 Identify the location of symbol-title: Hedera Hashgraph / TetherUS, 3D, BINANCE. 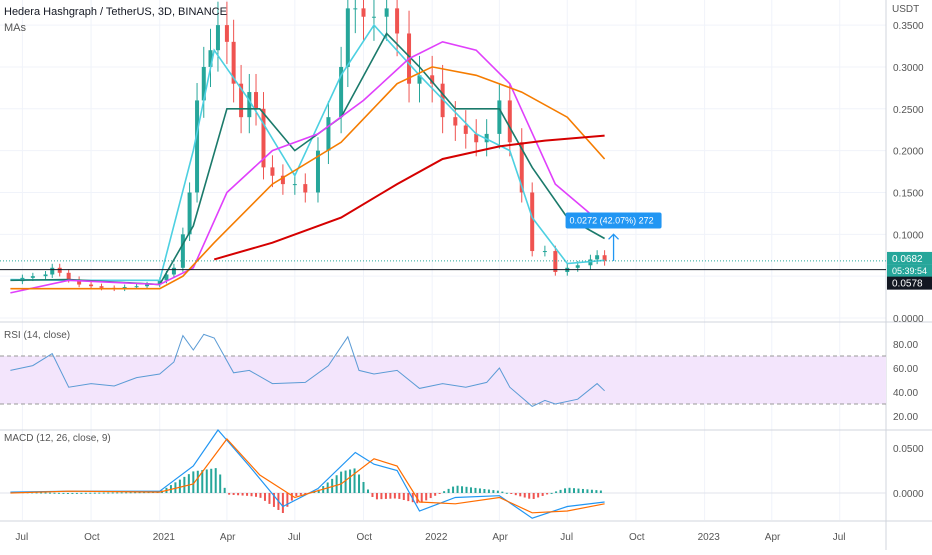
(115, 12).